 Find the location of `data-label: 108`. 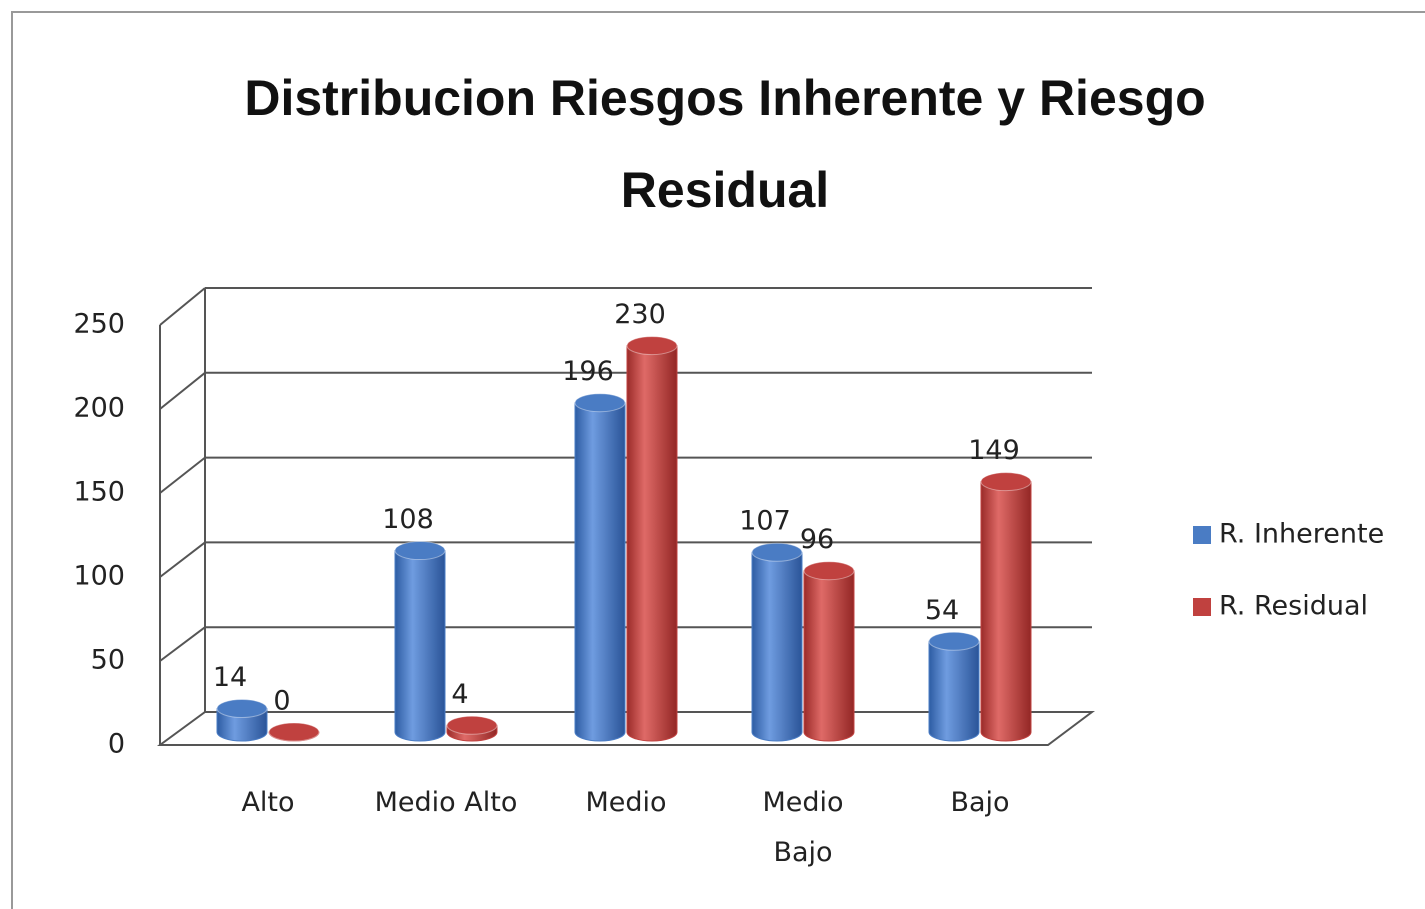

data-label: 108 is located at coordinates (408, 519).